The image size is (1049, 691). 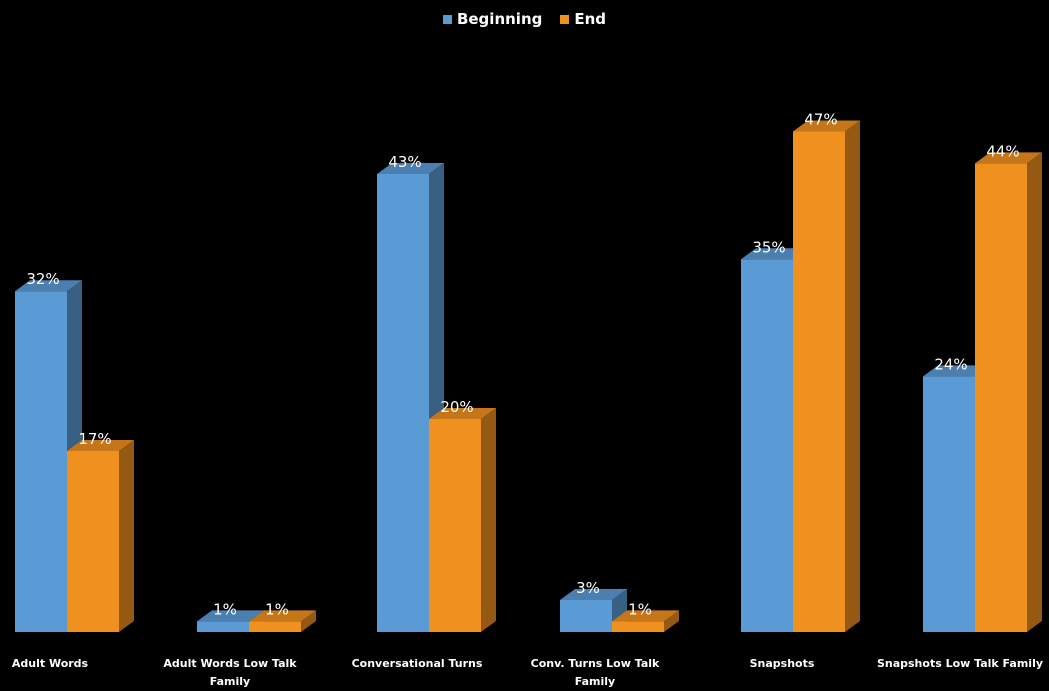 What do you see at coordinates (225, 609) in the screenshot?
I see `value-label-beginning-1: 1%` at bounding box center [225, 609].